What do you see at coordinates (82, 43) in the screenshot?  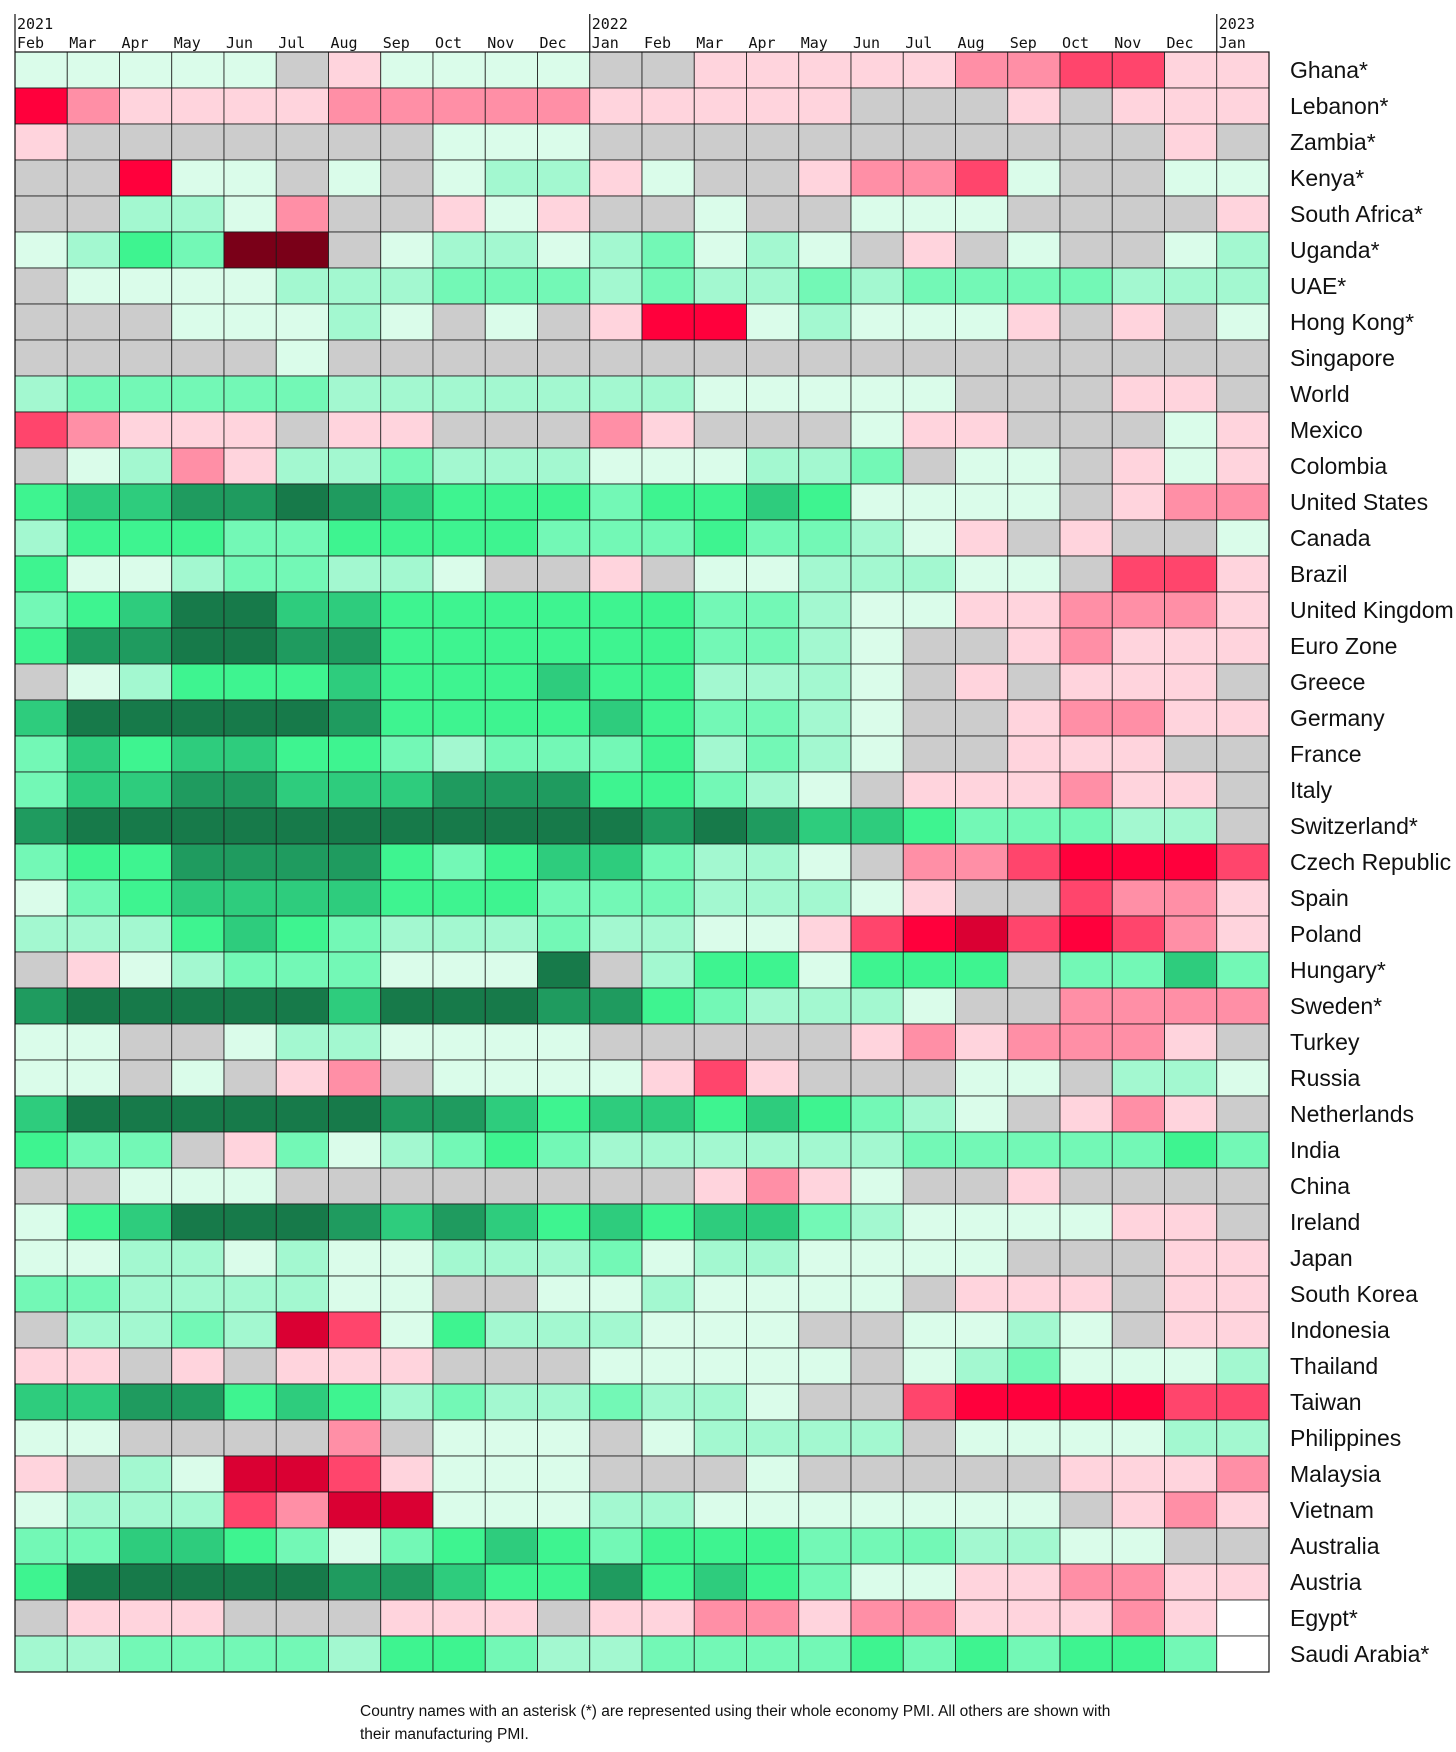 I see `month-tick-label: Mar` at bounding box center [82, 43].